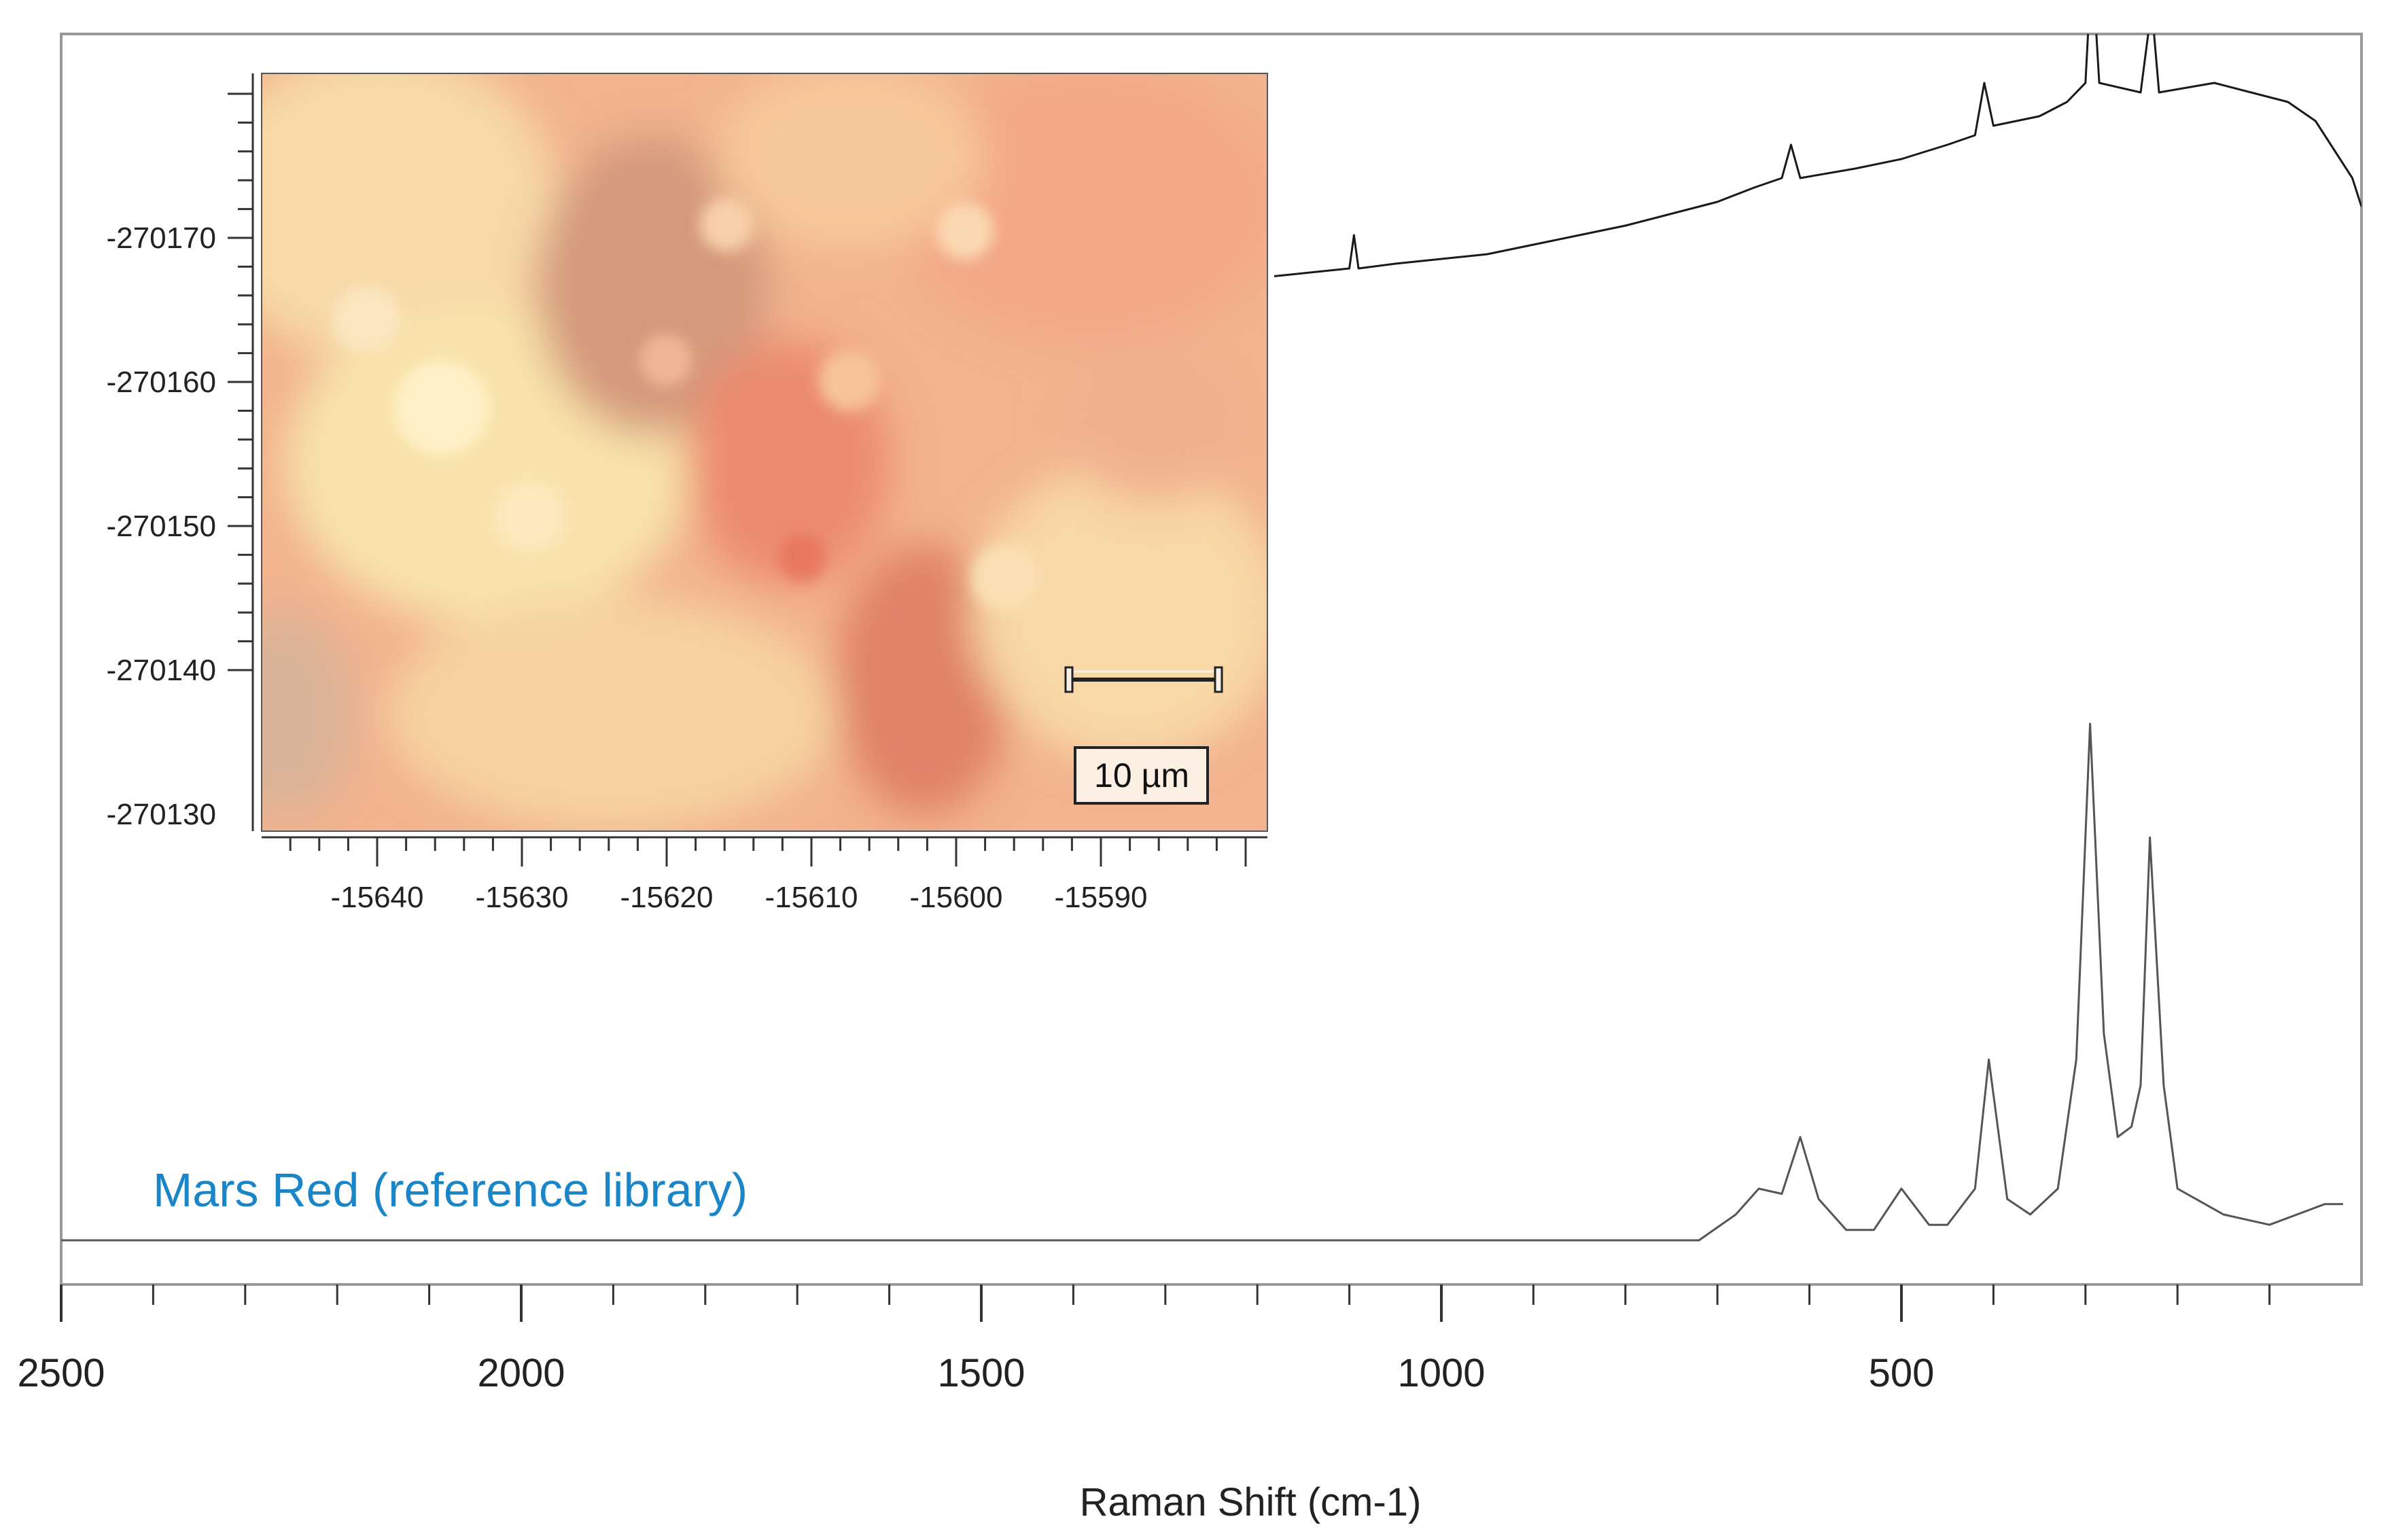 This screenshot has height=1540, width=2388. I want to click on inset-y-tick-label: -270130, so click(161, 815).